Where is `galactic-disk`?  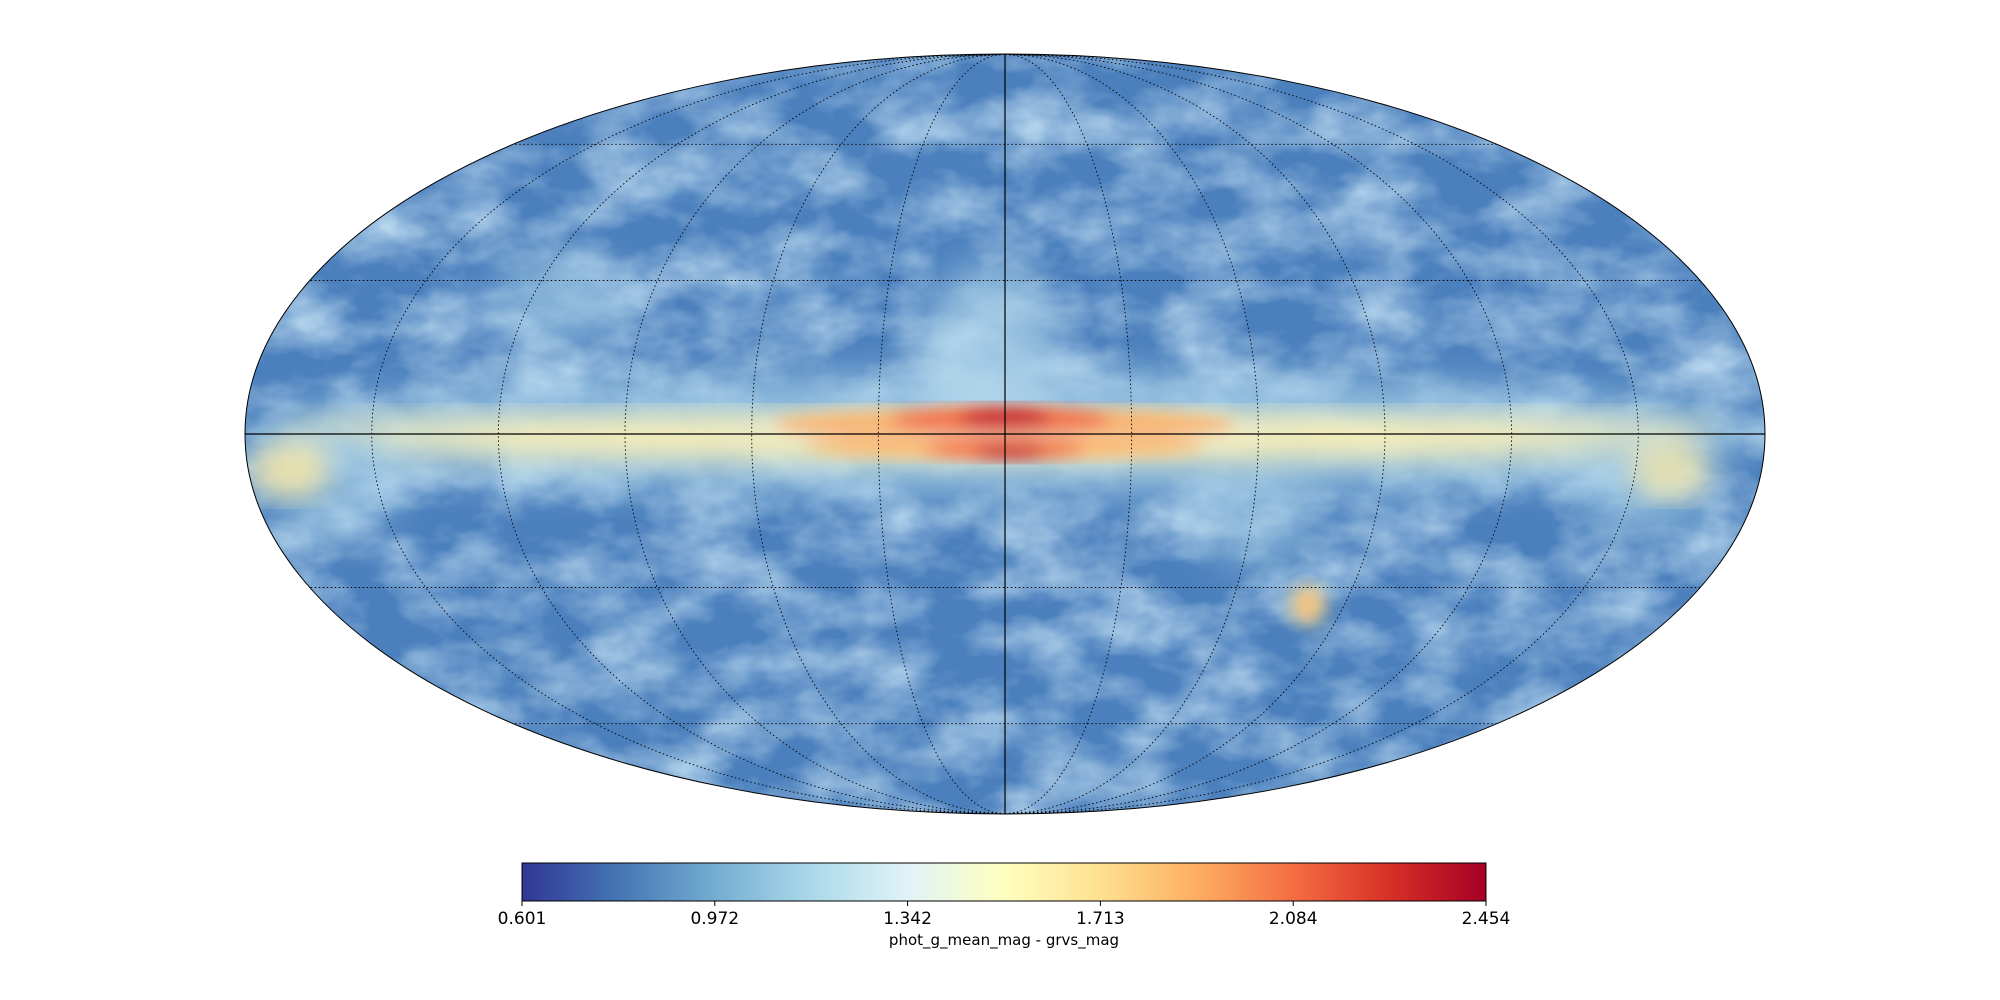
galactic-disk is located at coordinates (987, 456).